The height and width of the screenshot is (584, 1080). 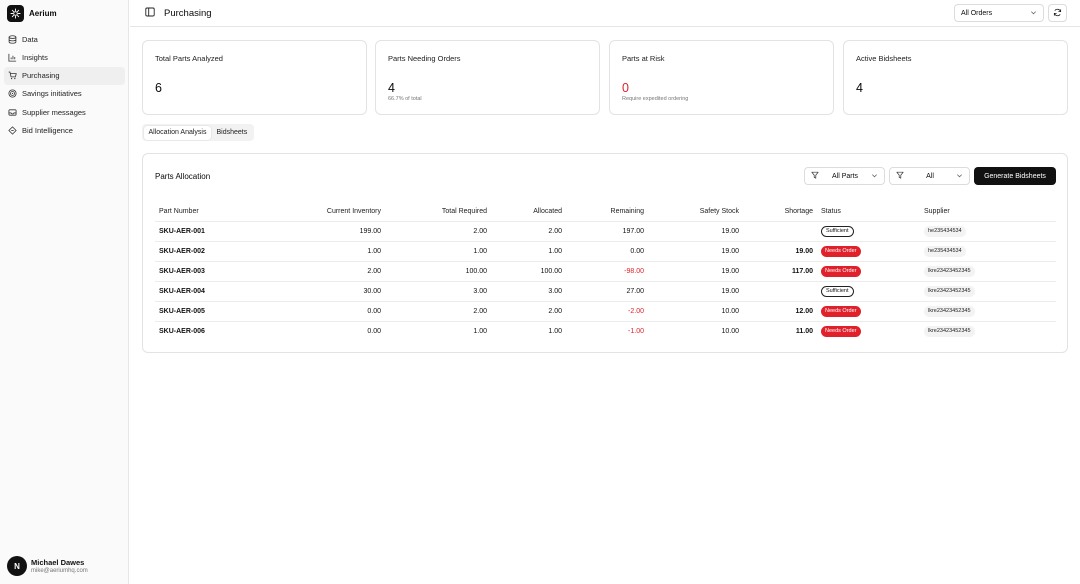 What do you see at coordinates (955, 77) in the screenshot?
I see `stat-card-active-bidsheets: Active Bidsheets 4` at bounding box center [955, 77].